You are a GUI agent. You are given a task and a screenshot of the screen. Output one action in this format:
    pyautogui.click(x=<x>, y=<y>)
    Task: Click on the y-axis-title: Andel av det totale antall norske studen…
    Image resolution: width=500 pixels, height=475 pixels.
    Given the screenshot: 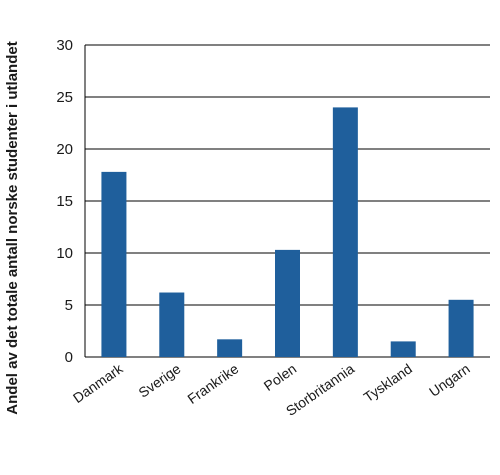 What is the action you would take?
    pyautogui.click(x=12, y=227)
    